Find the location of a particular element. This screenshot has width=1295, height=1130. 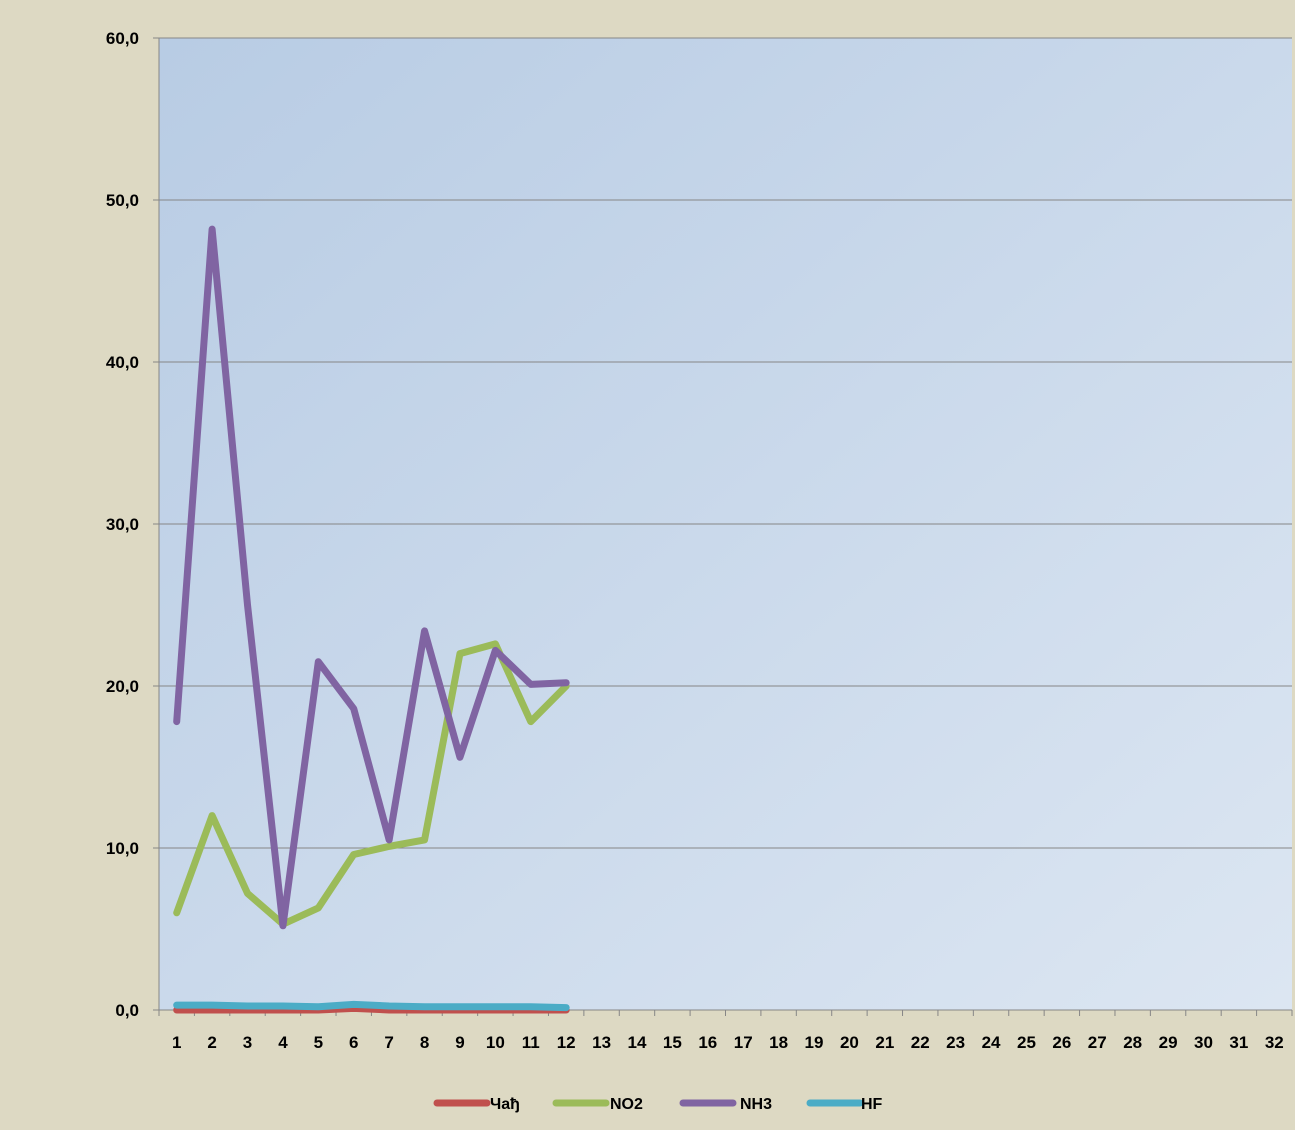

y-tick-label: 10,0 is located at coordinates (122, 848).